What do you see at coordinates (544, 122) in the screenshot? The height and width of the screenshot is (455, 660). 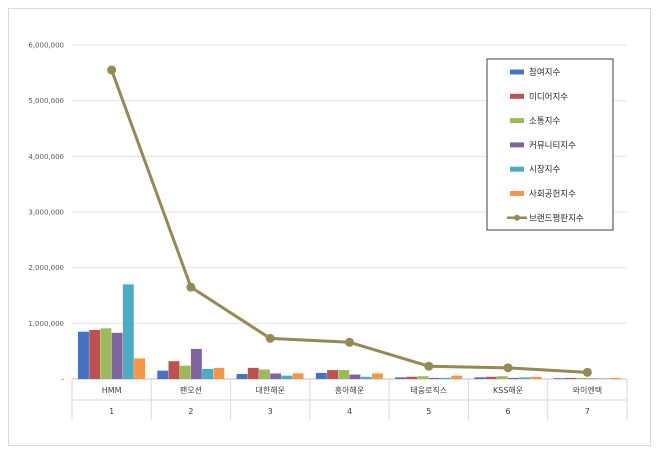 I see `legend-label: 소통지수` at bounding box center [544, 122].